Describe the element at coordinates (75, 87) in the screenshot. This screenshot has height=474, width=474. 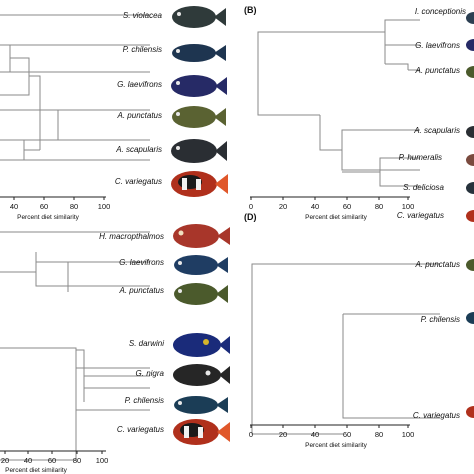
I see `panel-a-leaf-lines` at that location.